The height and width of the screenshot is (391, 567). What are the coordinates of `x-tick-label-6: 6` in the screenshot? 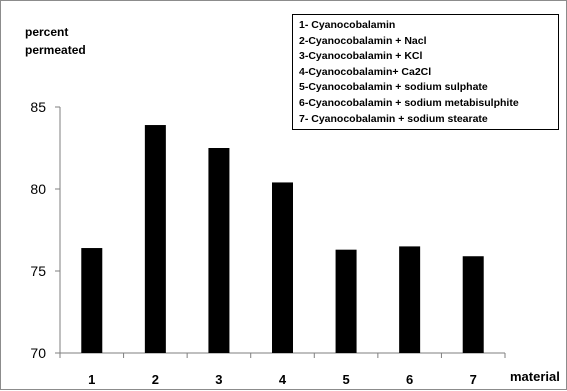 It's located at (409, 379).